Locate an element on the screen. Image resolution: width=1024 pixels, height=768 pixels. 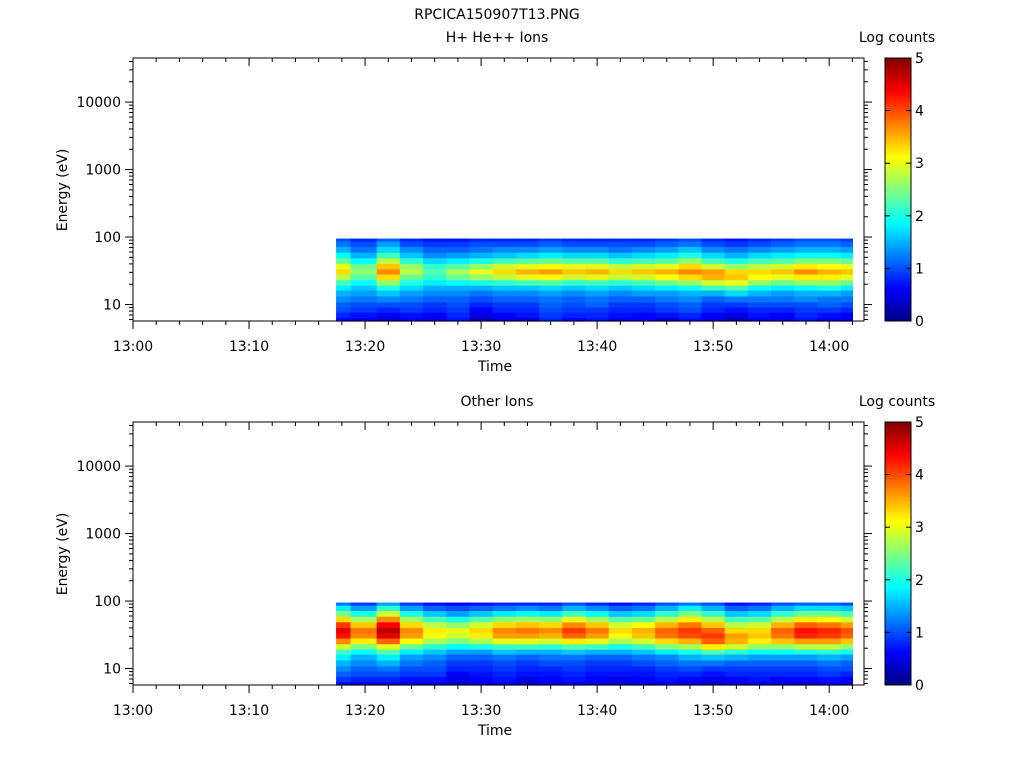
x-tick-label: 13:20 is located at coordinates (365, 711).